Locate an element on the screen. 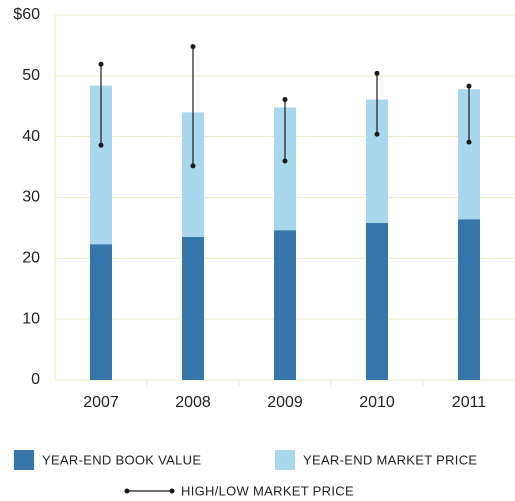 Image resolution: width=515 pixels, height=501 pixels. y-tick-label: 10 is located at coordinates (31, 318).